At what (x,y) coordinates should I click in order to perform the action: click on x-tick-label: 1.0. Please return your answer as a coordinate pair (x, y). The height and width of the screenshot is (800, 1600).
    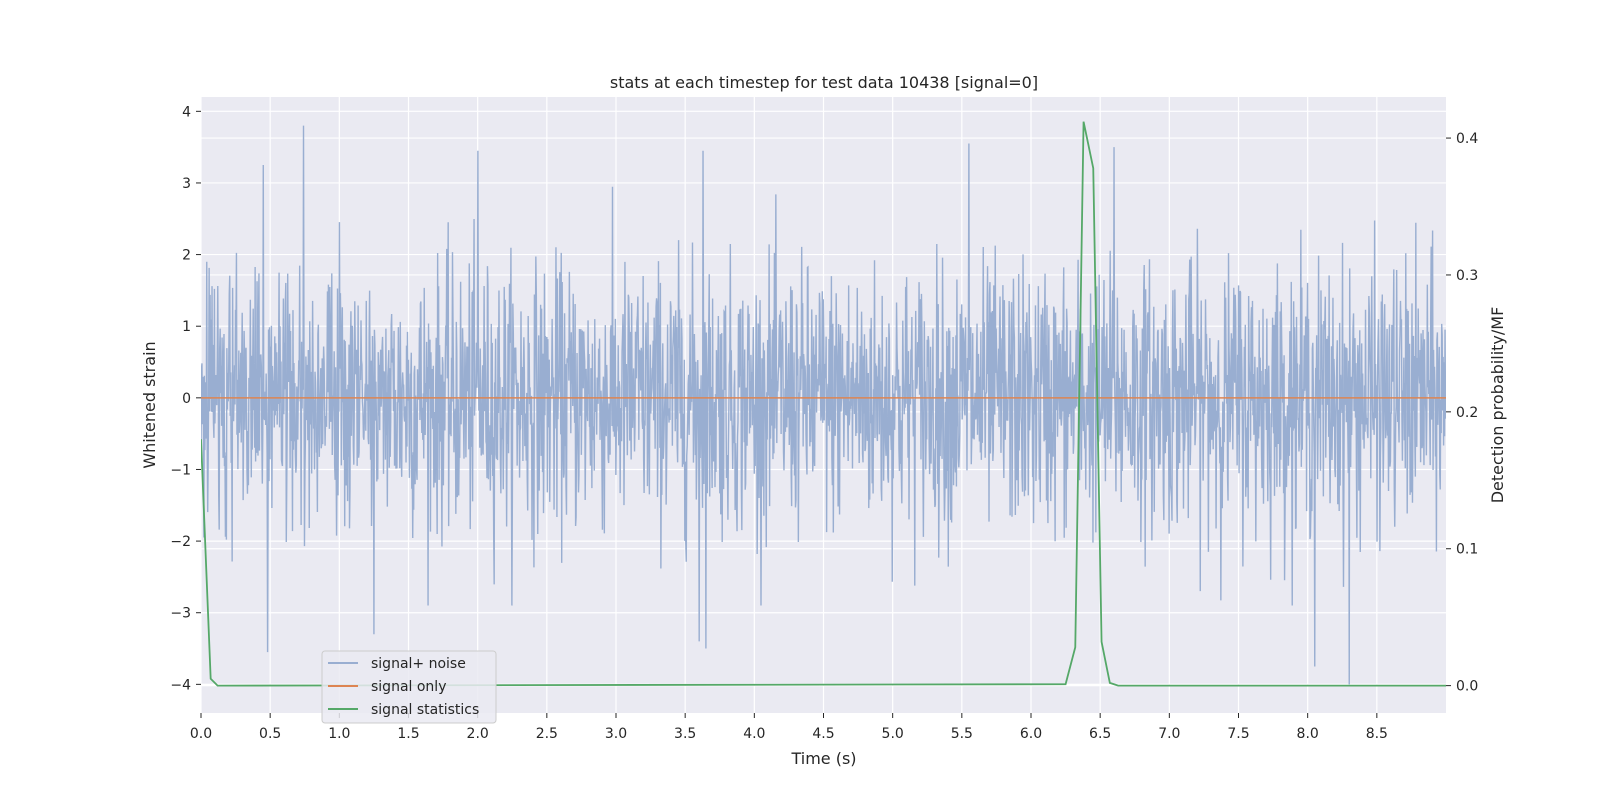
    Looking at the image, I should click on (339, 734).